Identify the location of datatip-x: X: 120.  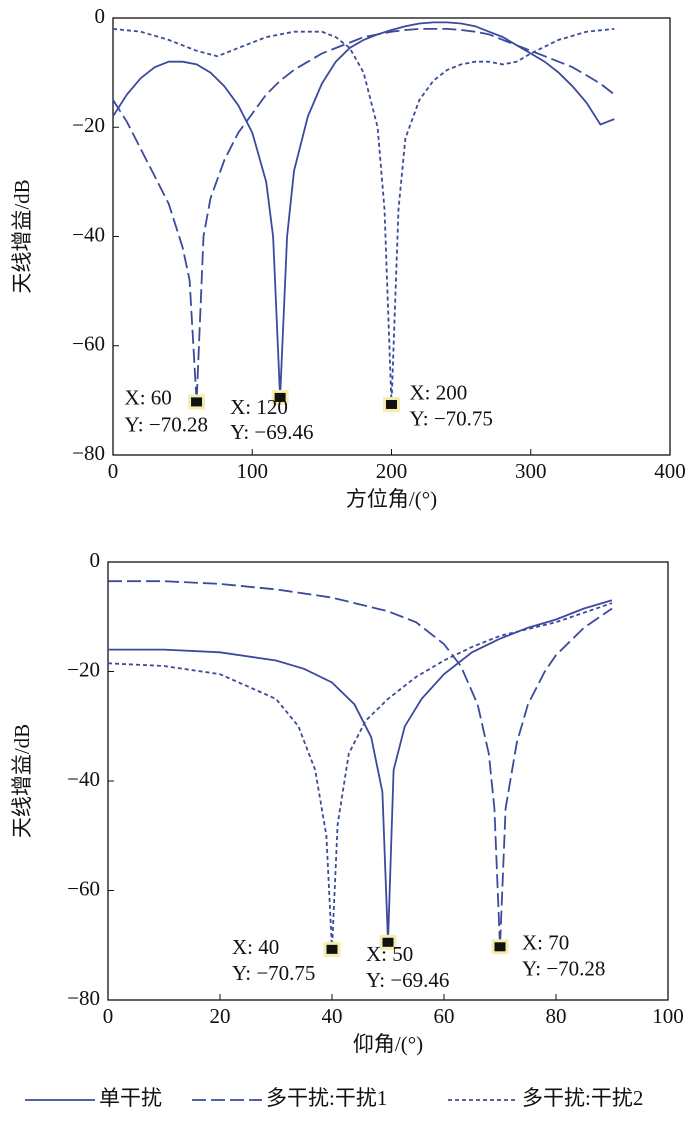
(259, 407).